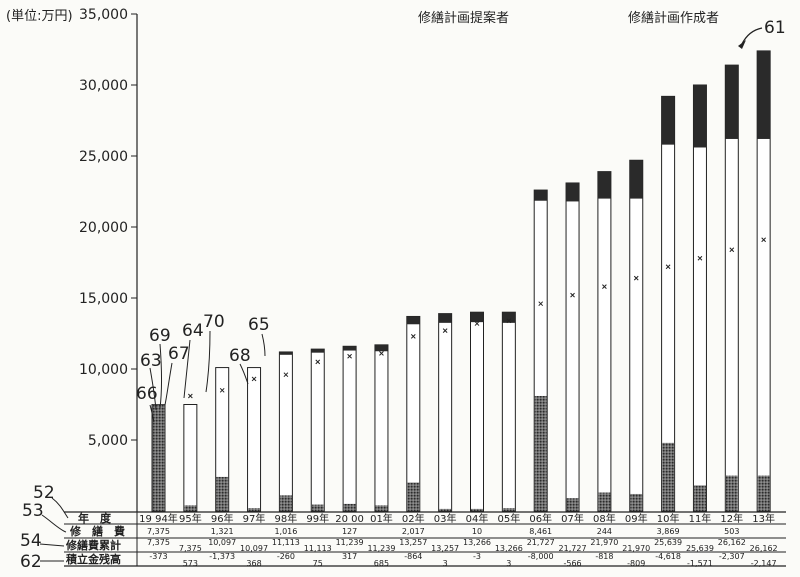 The image size is (800, 577). Describe the element at coordinates (413, 556) in the screenshot. I see `balance-cell: -864` at that location.